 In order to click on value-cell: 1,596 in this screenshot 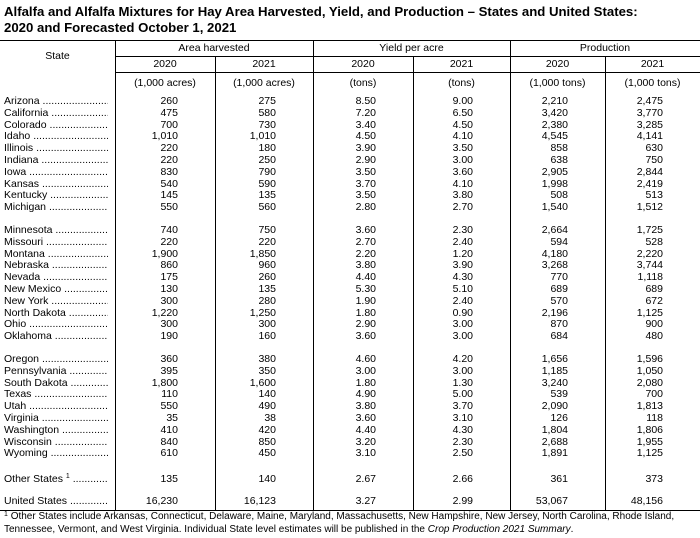, I will do `click(649, 359)`.